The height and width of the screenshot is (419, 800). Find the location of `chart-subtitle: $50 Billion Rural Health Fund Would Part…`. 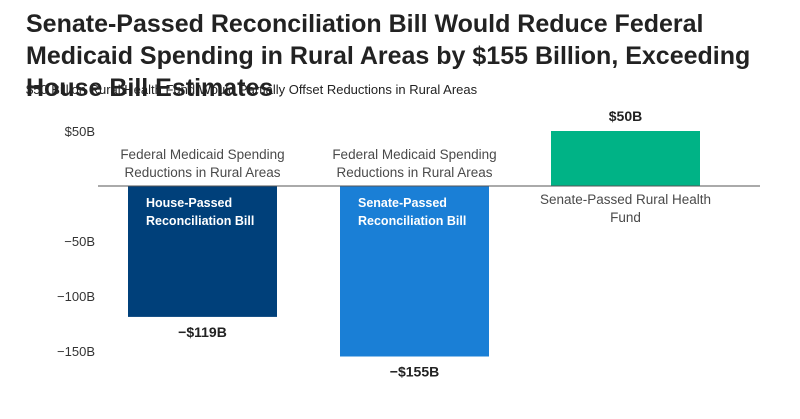

chart-subtitle: $50 Billion Rural Health Fund Would Part… is located at coordinates (252, 89).